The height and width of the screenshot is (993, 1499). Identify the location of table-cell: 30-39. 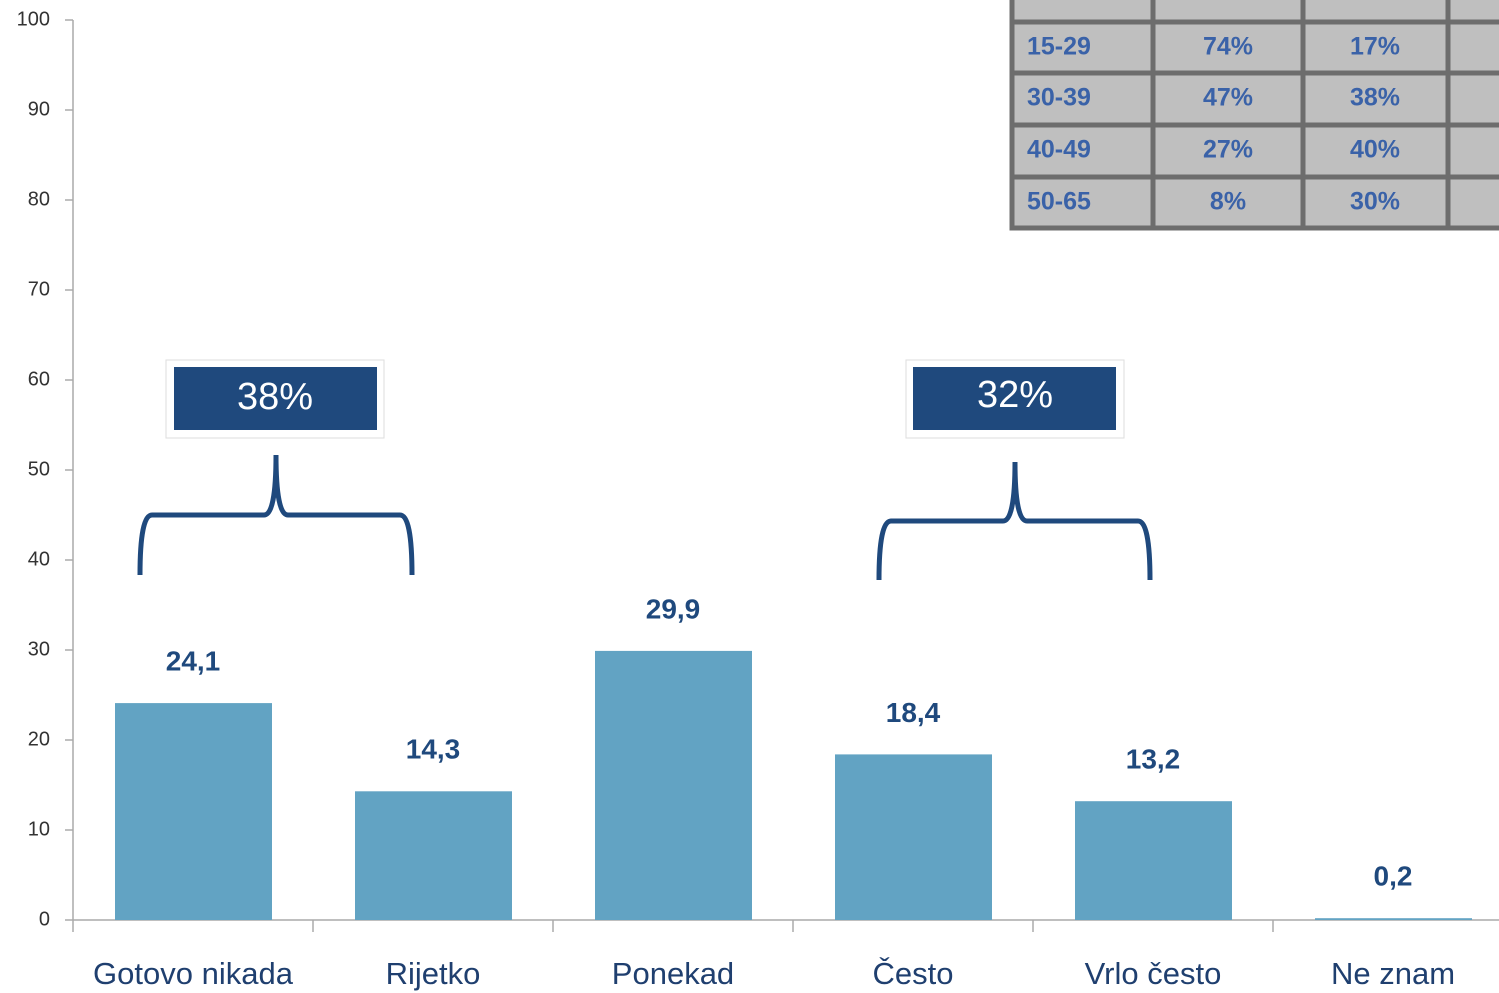
(1059, 98).